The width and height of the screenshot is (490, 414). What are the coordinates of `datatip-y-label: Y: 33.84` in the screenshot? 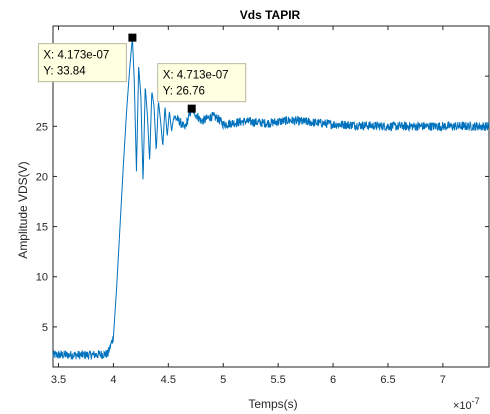 It's located at (64, 72).